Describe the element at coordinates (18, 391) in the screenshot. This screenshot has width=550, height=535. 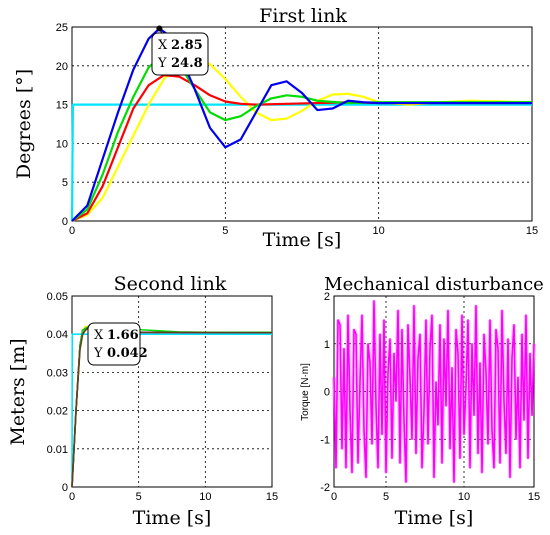
I see `ylabel-second-link: Meters [m]` at that location.